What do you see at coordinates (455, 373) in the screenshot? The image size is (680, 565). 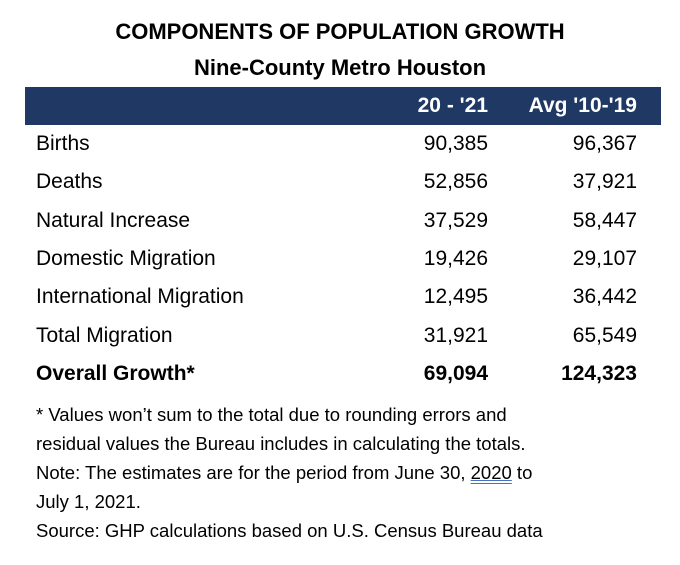 I see `value-2020-21: 69,094` at bounding box center [455, 373].